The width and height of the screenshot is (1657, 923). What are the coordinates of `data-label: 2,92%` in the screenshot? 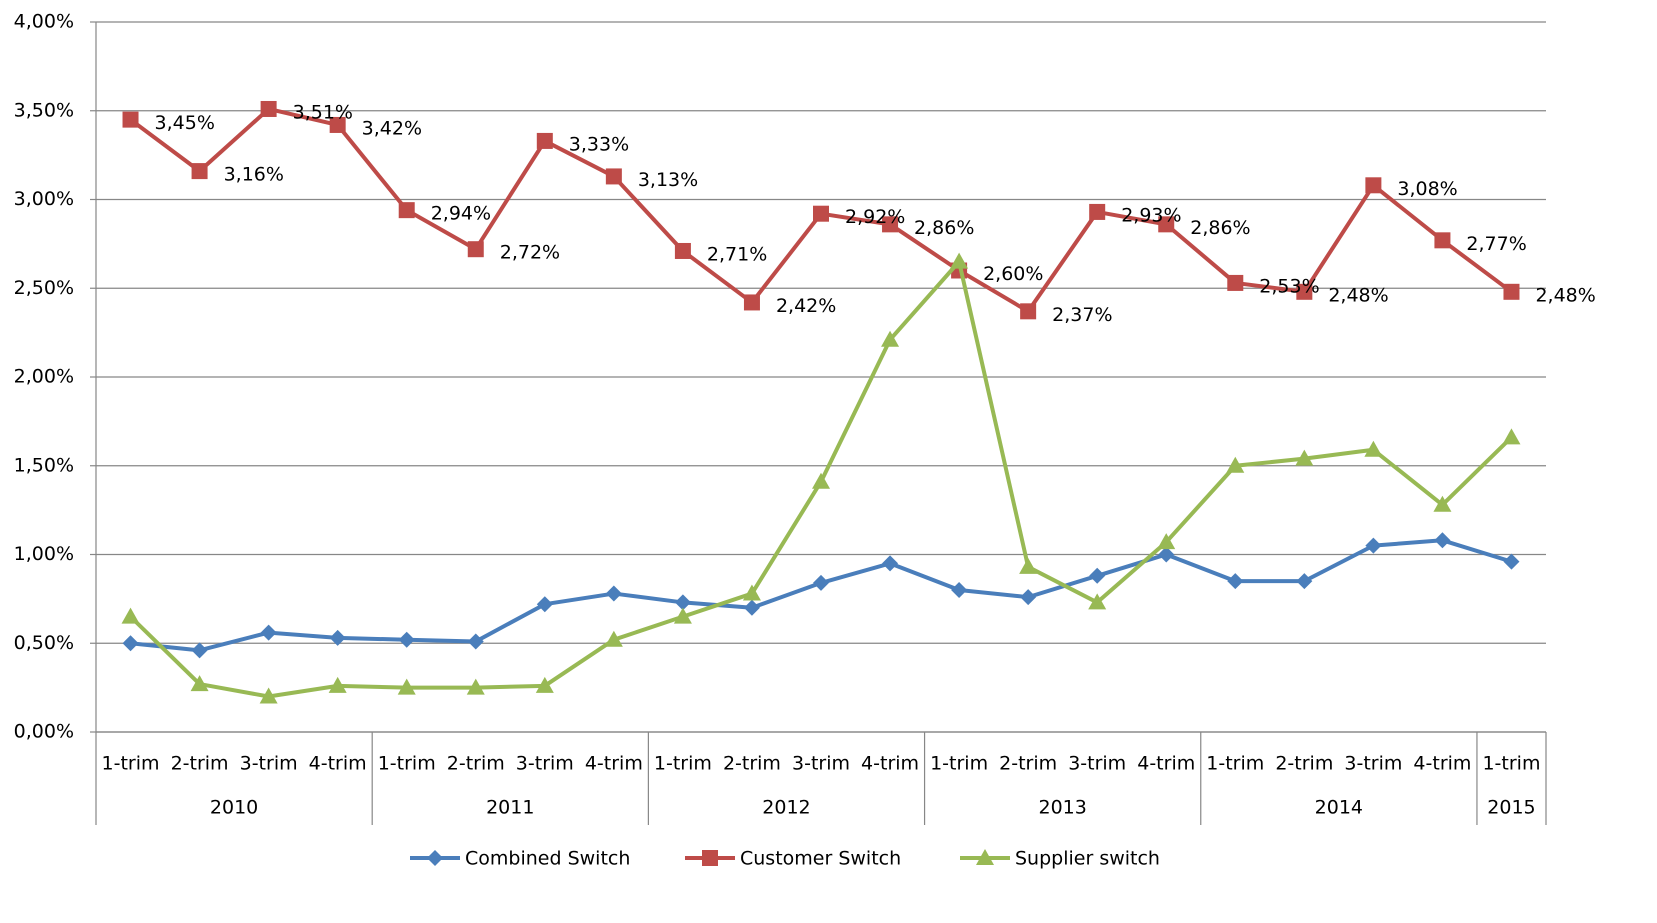 It's located at (875, 217).